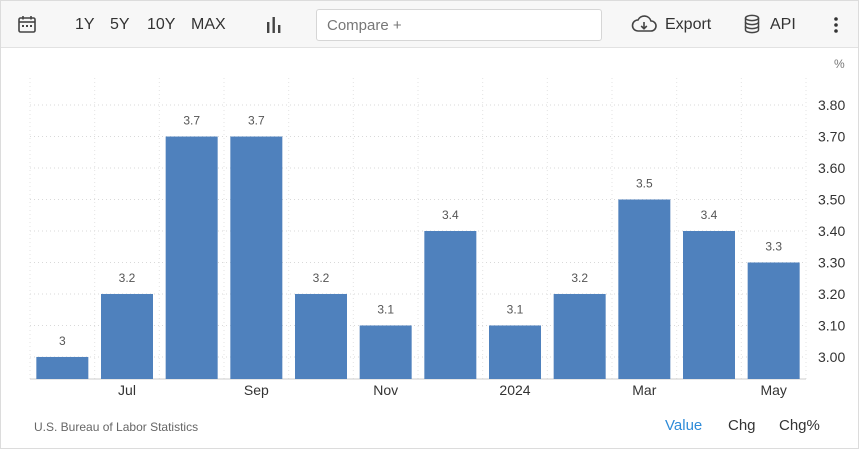 The height and width of the screenshot is (449, 859). What do you see at coordinates (831, 357) in the screenshot?
I see `y-tick-label: 3.00` at bounding box center [831, 357].